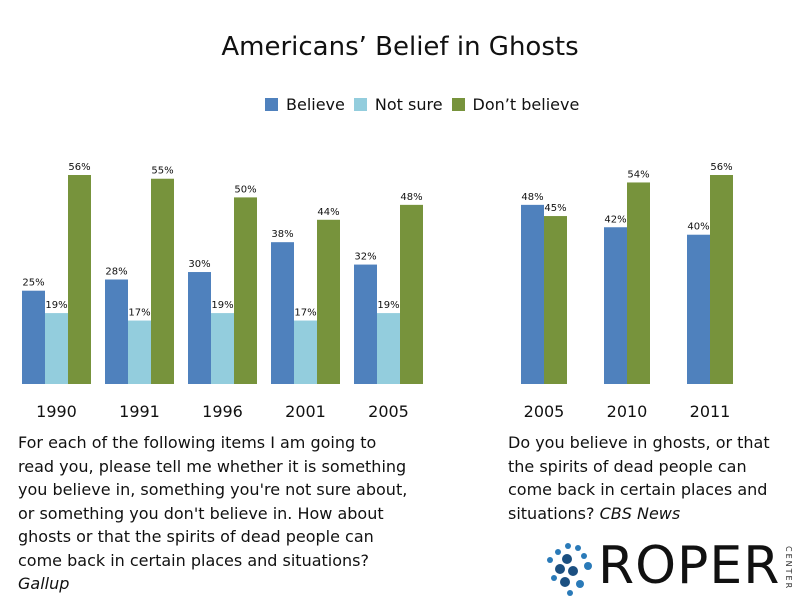  Describe the element at coordinates (222, 348) in the screenshot. I see `bar-gallup-not-sure-1996` at that location.